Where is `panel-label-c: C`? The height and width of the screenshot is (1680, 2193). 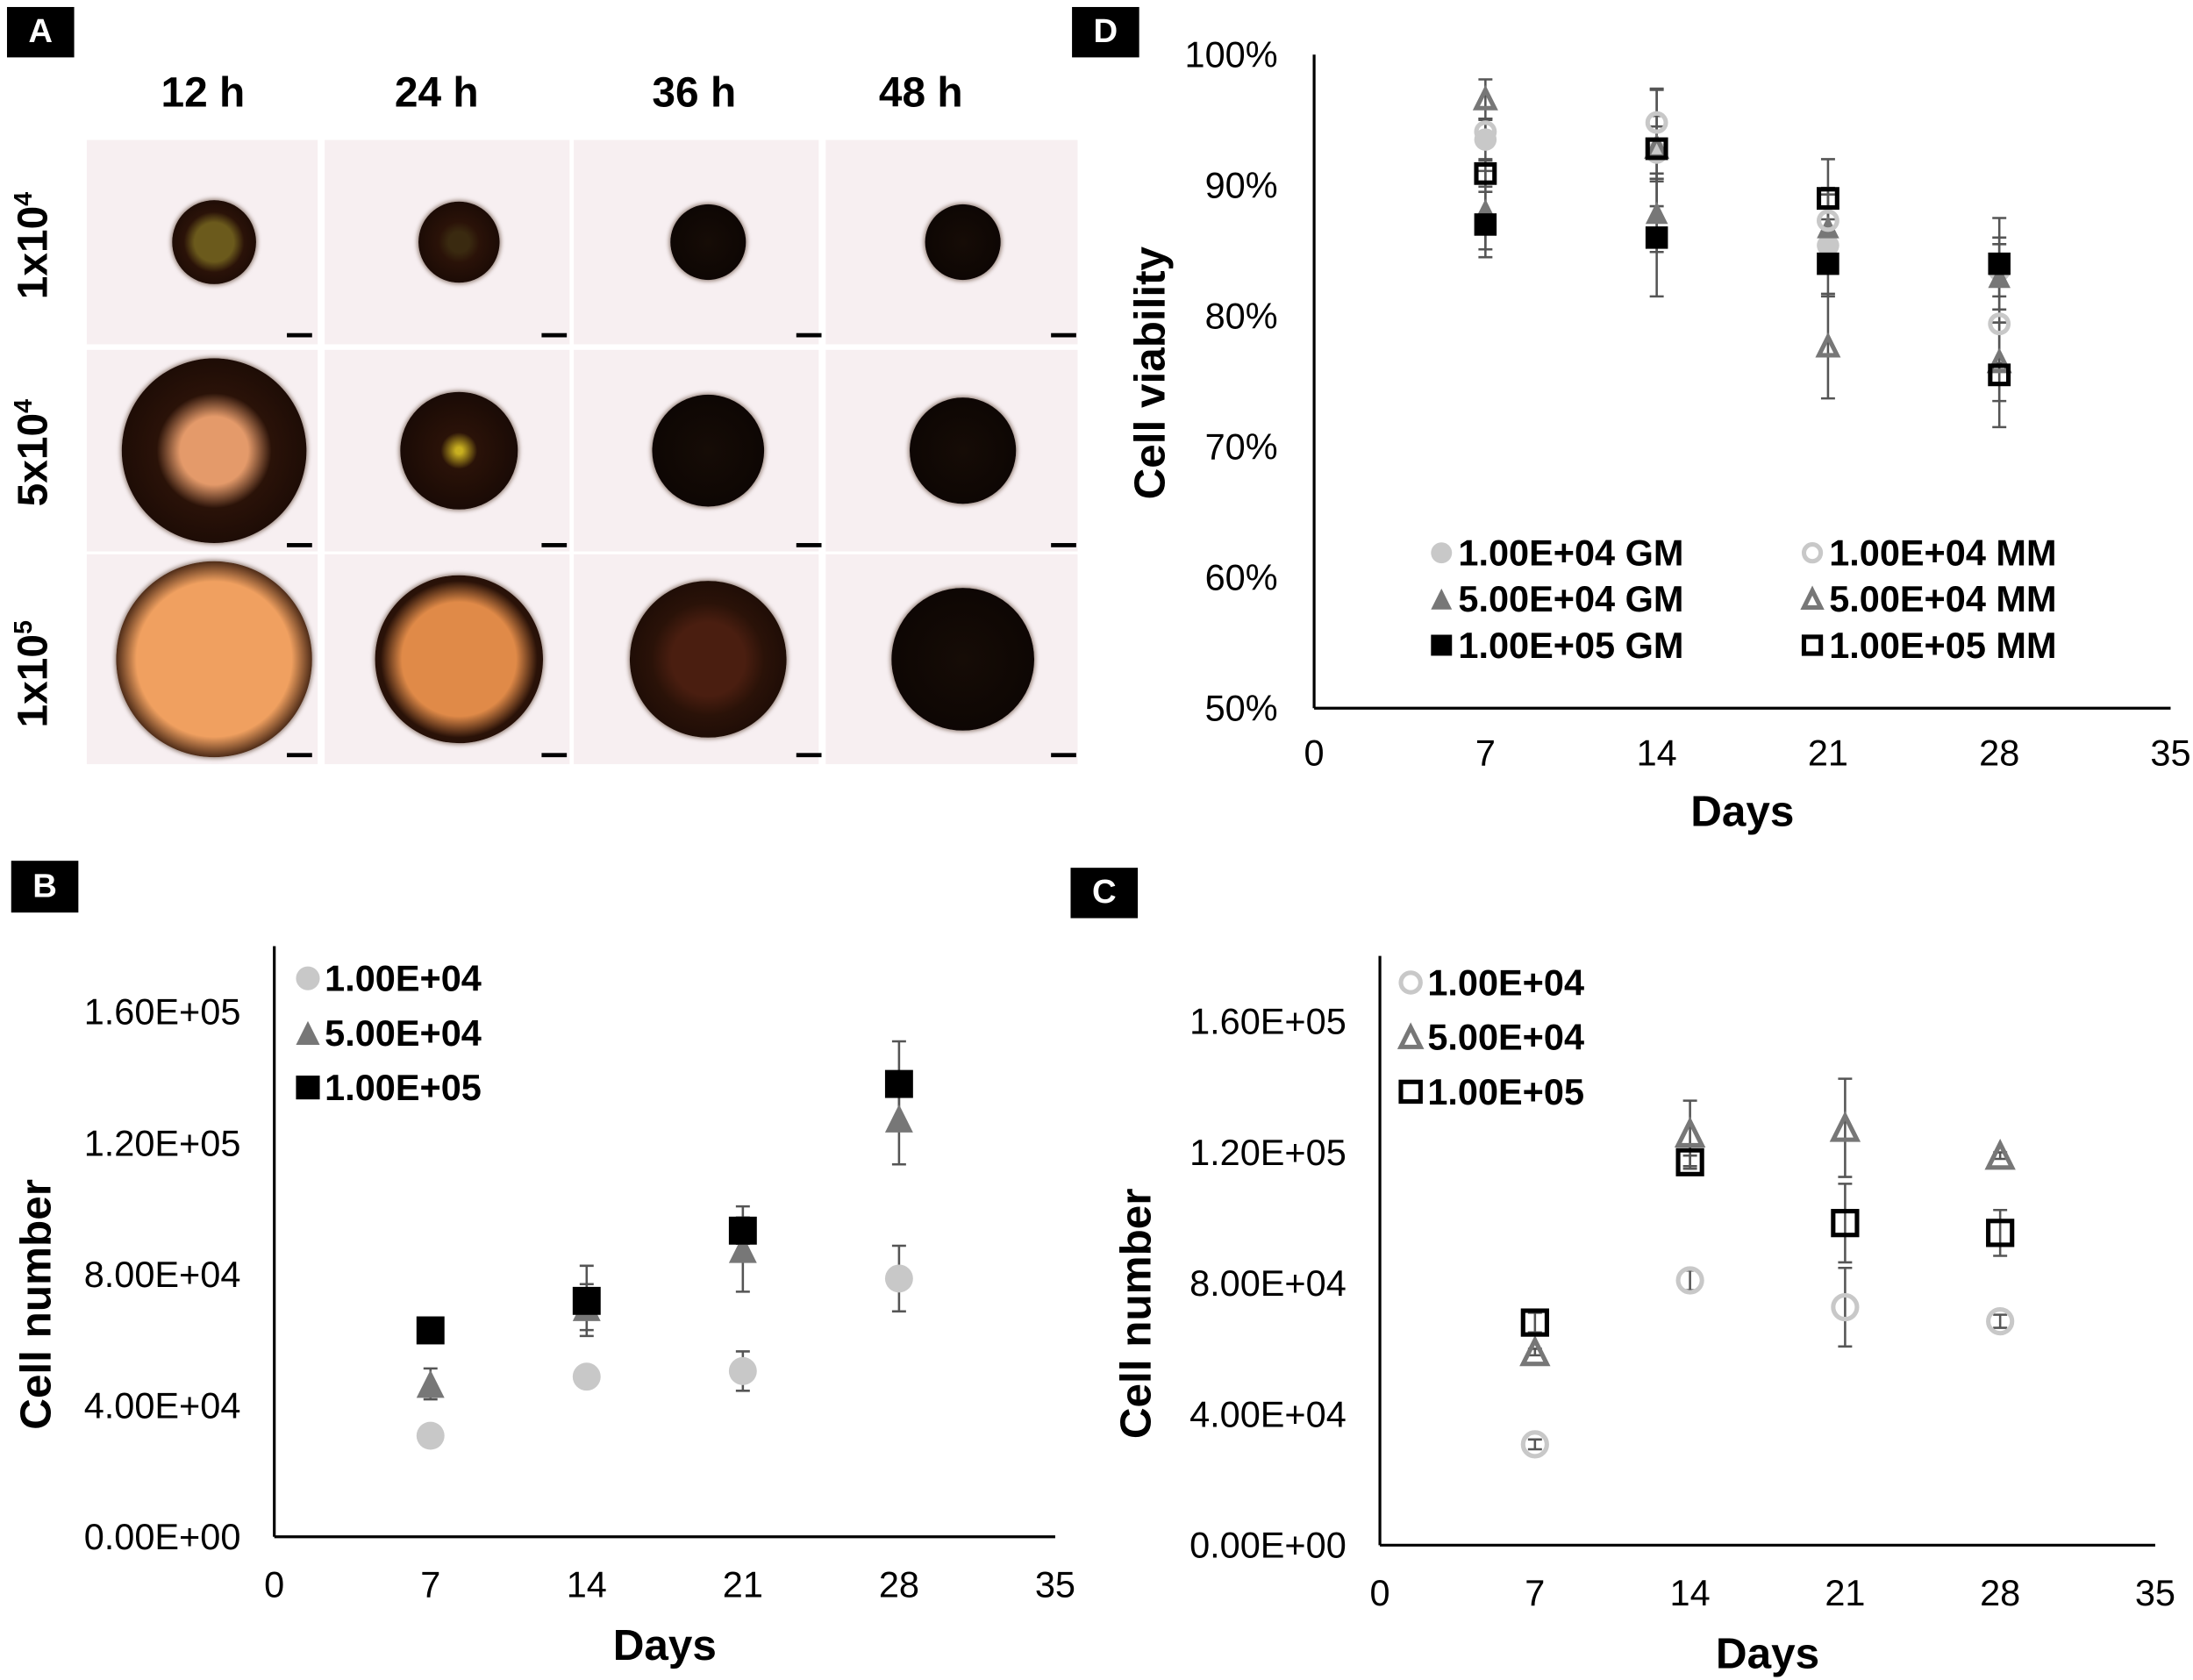 panel-label-c: C is located at coordinates (1104, 893).